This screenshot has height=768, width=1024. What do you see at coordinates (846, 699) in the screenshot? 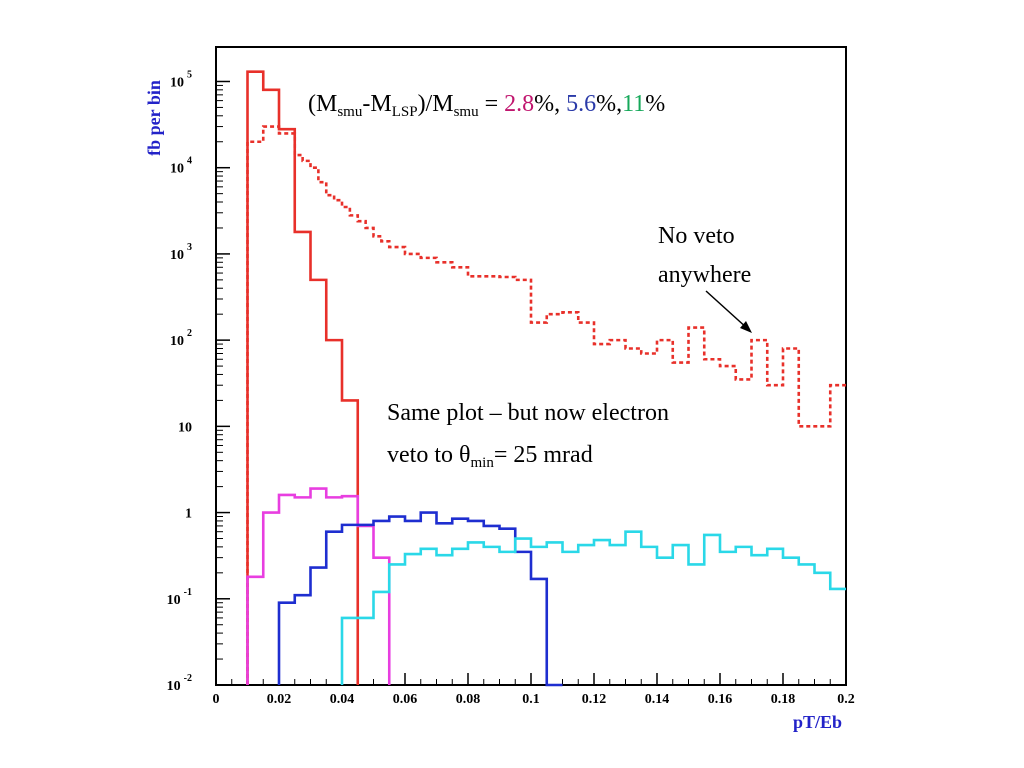
I see `x-tick-label: 0.2` at bounding box center [846, 699].